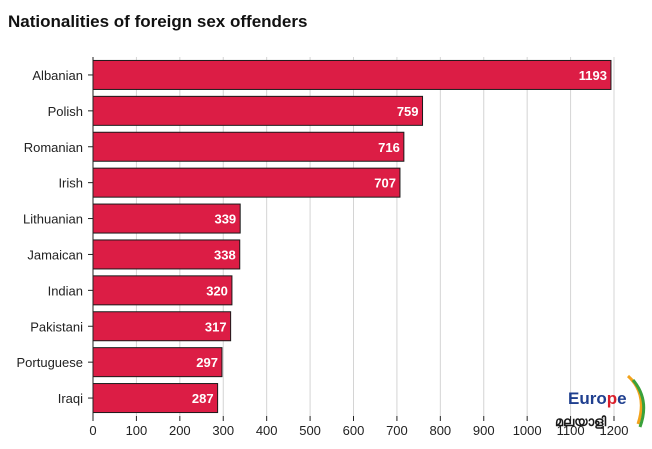 This screenshot has height=449, width=652. What do you see at coordinates (57, 75) in the screenshot?
I see `category-label: Albanian` at bounding box center [57, 75].